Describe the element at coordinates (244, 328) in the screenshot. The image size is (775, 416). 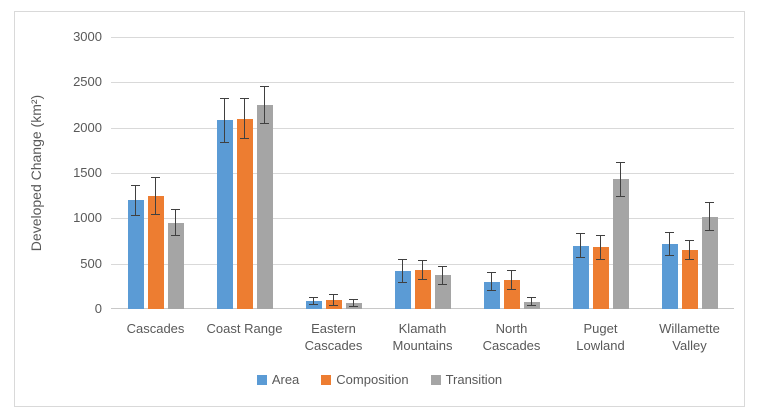
I see `x-category-label: Coast Range` at that location.